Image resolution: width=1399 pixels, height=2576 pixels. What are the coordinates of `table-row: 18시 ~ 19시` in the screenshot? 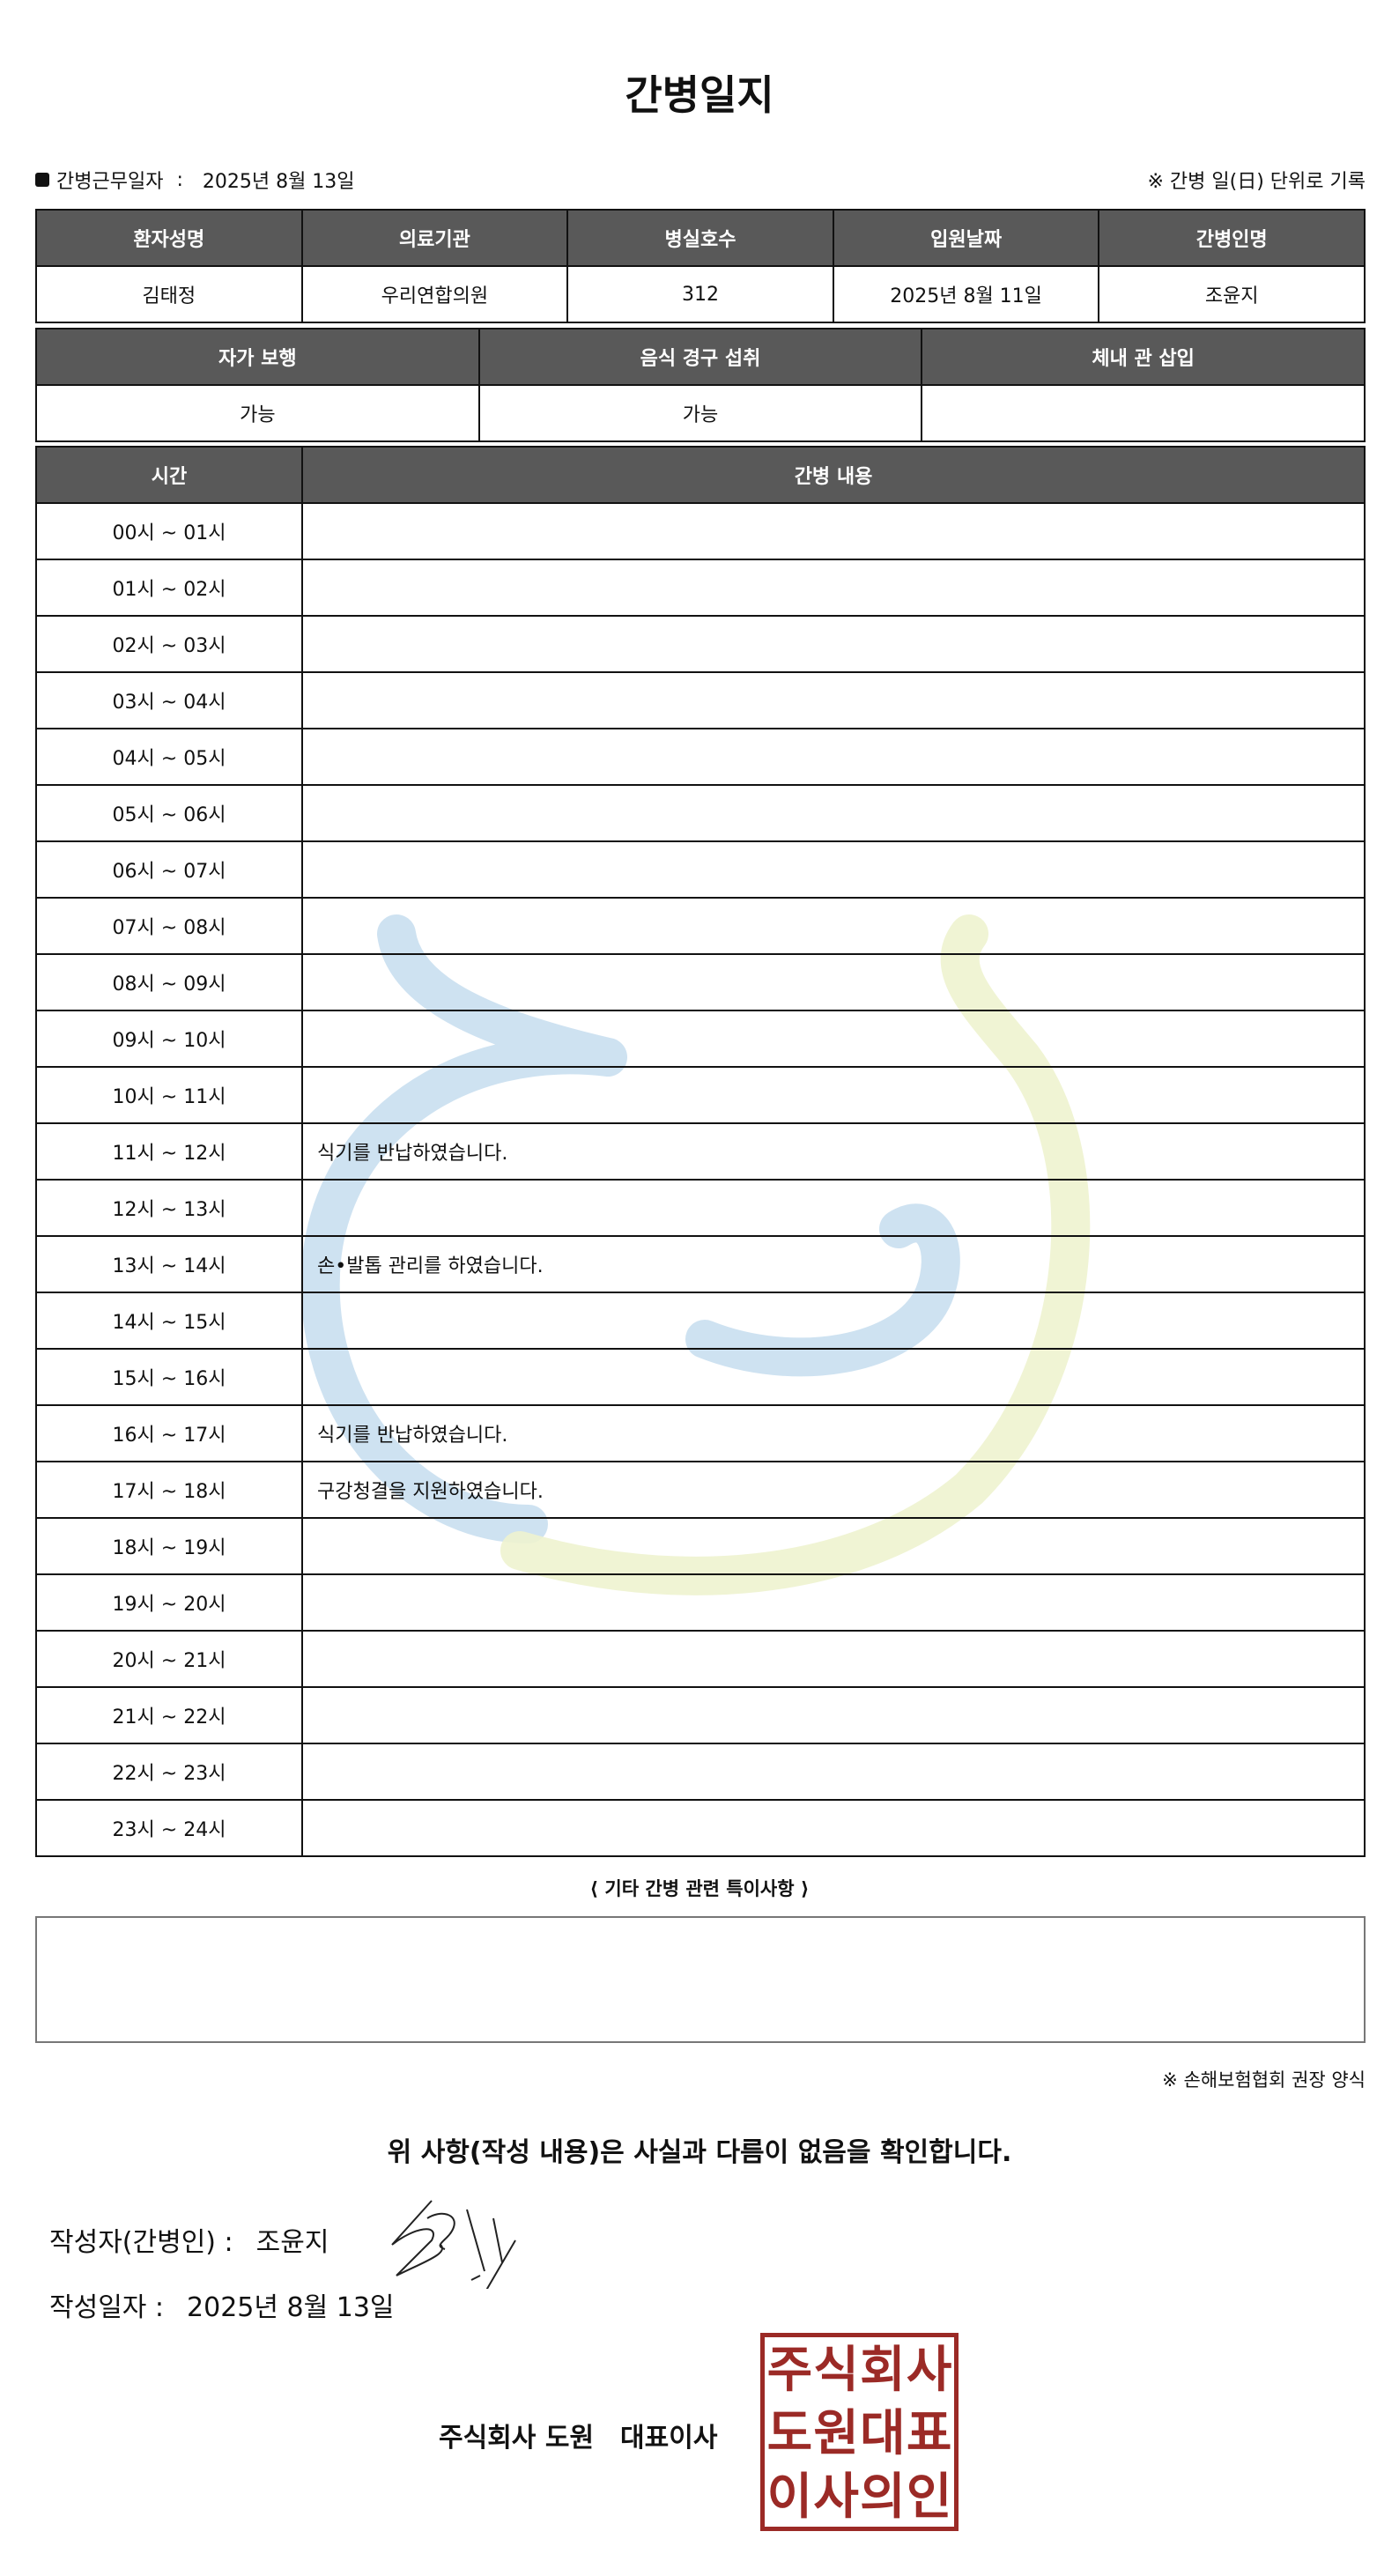 It's located at (700, 1546).